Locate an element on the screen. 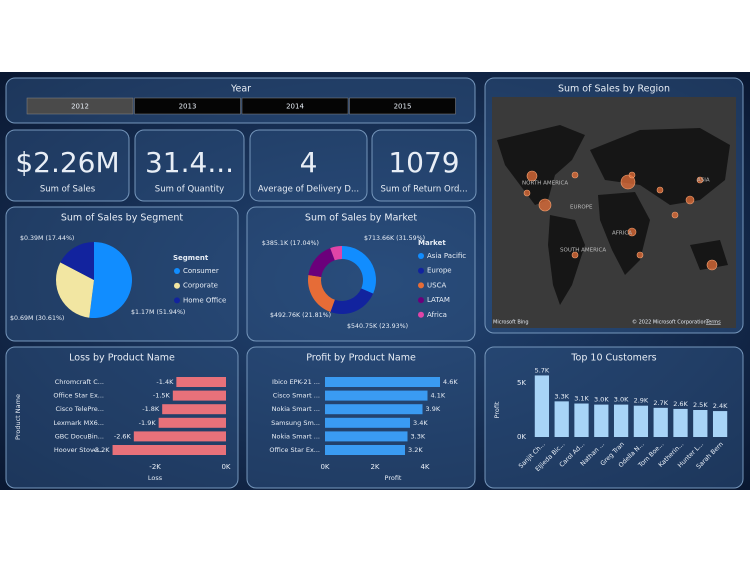 The width and height of the screenshot is (750, 562). data-label: 2.6K is located at coordinates (680, 404).